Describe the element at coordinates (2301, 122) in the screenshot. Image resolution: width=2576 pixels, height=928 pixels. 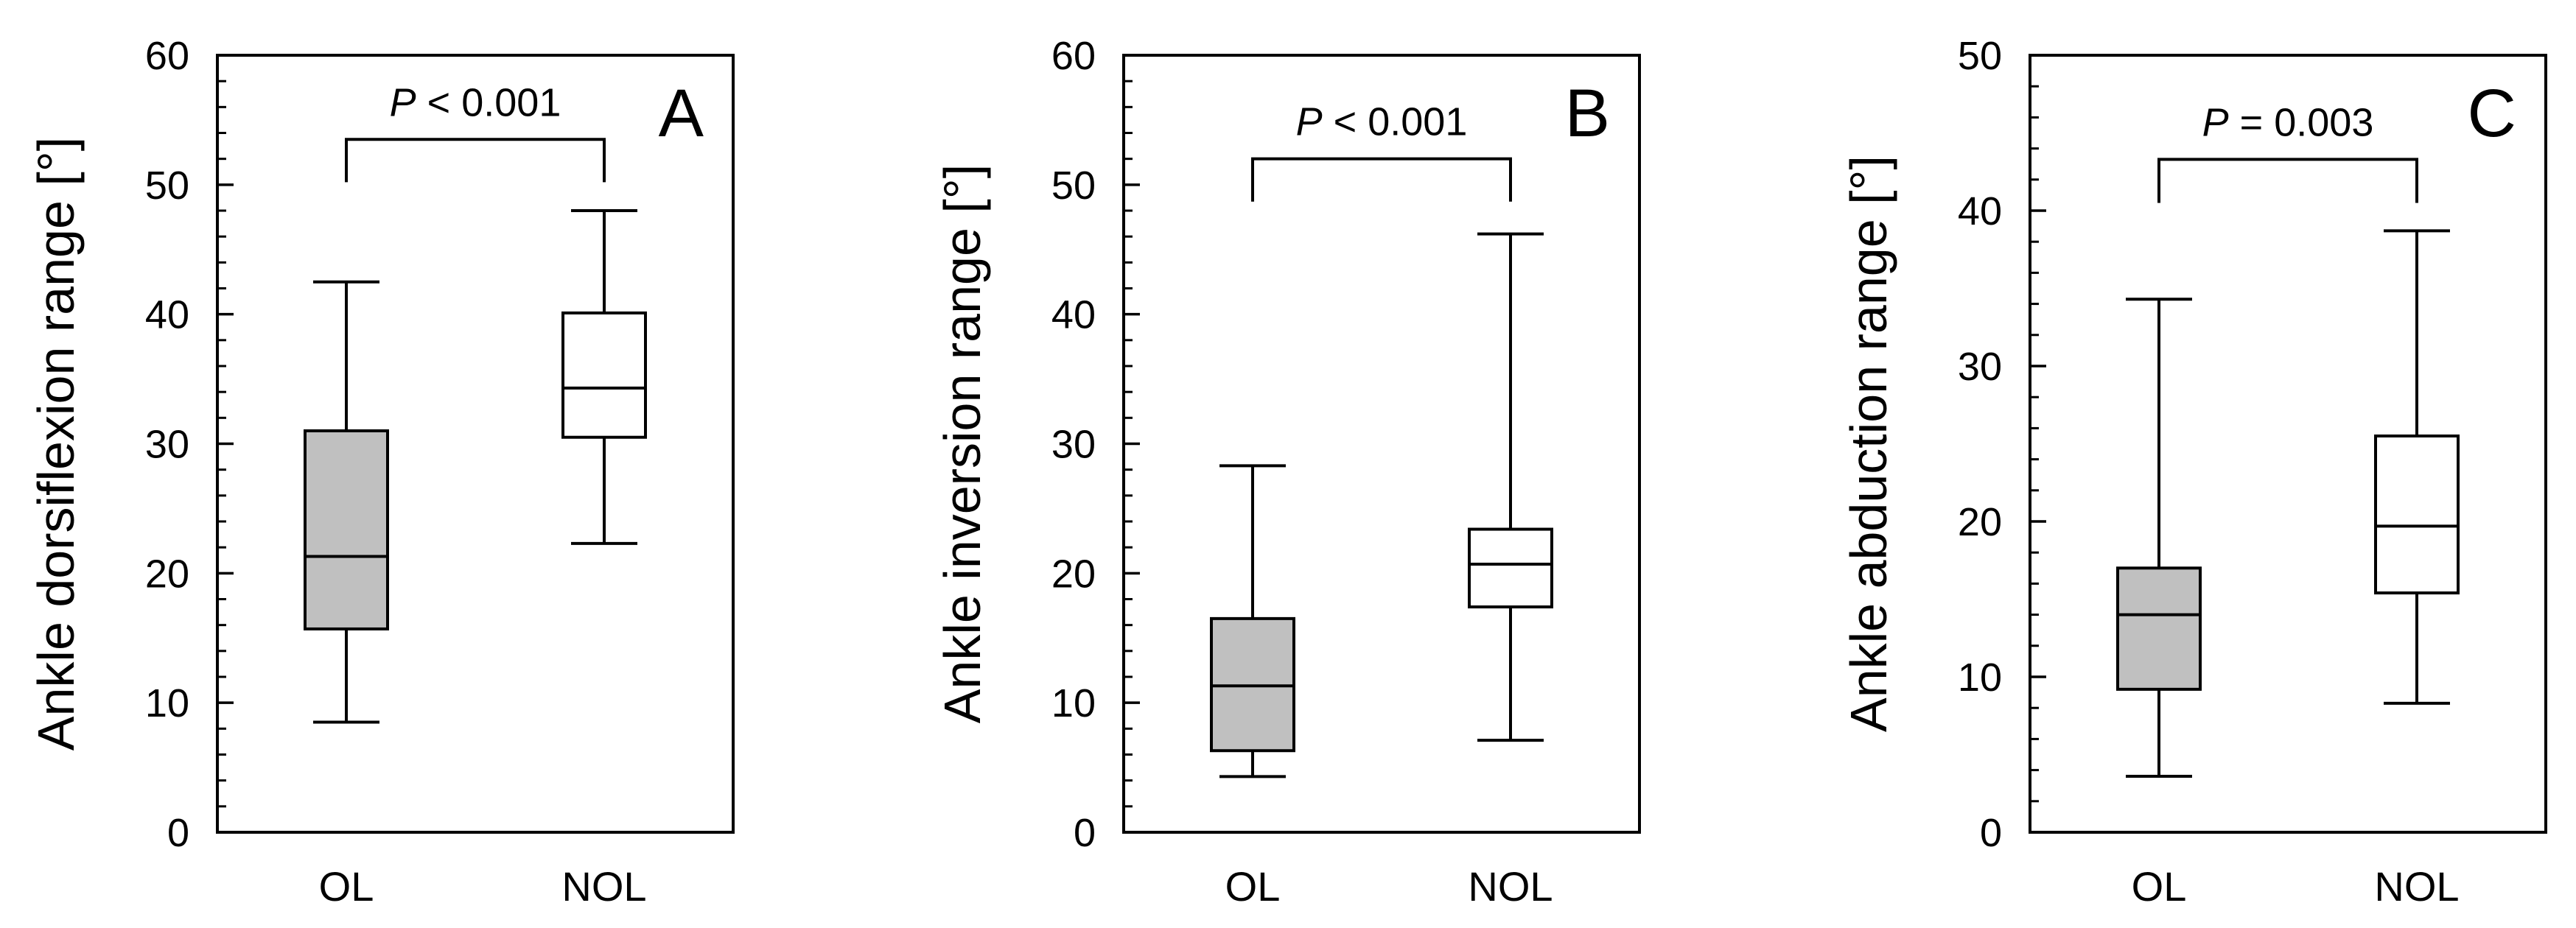
I see `p-value-text: = 0.003` at that location.